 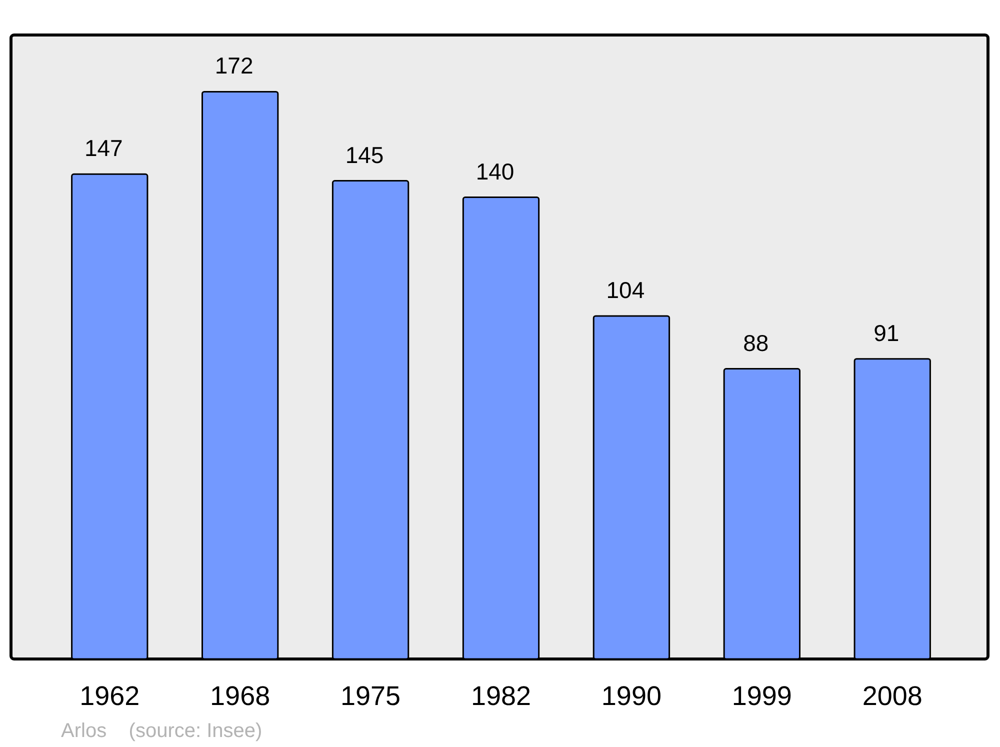 What do you see at coordinates (887, 333) in the screenshot?
I see `data-label: 91` at bounding box center [887, 333].